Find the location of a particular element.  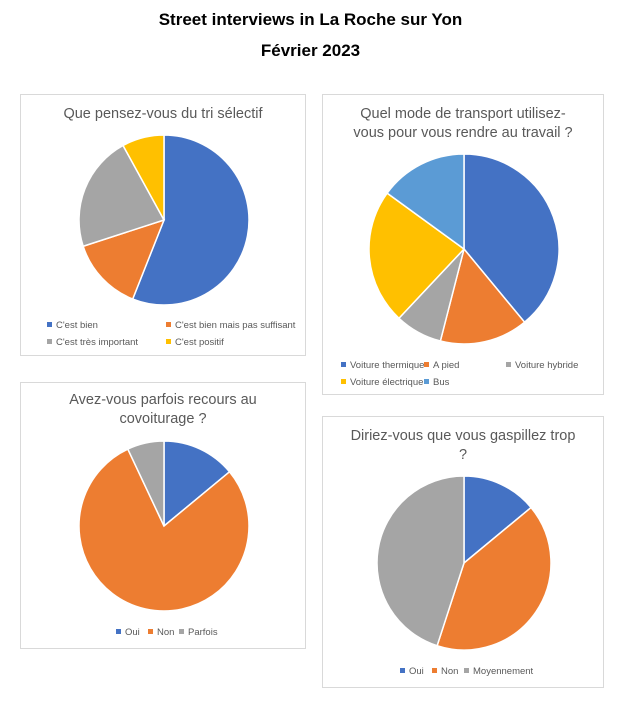

legend-label: C'est très important is located at coordinates (97, 342).